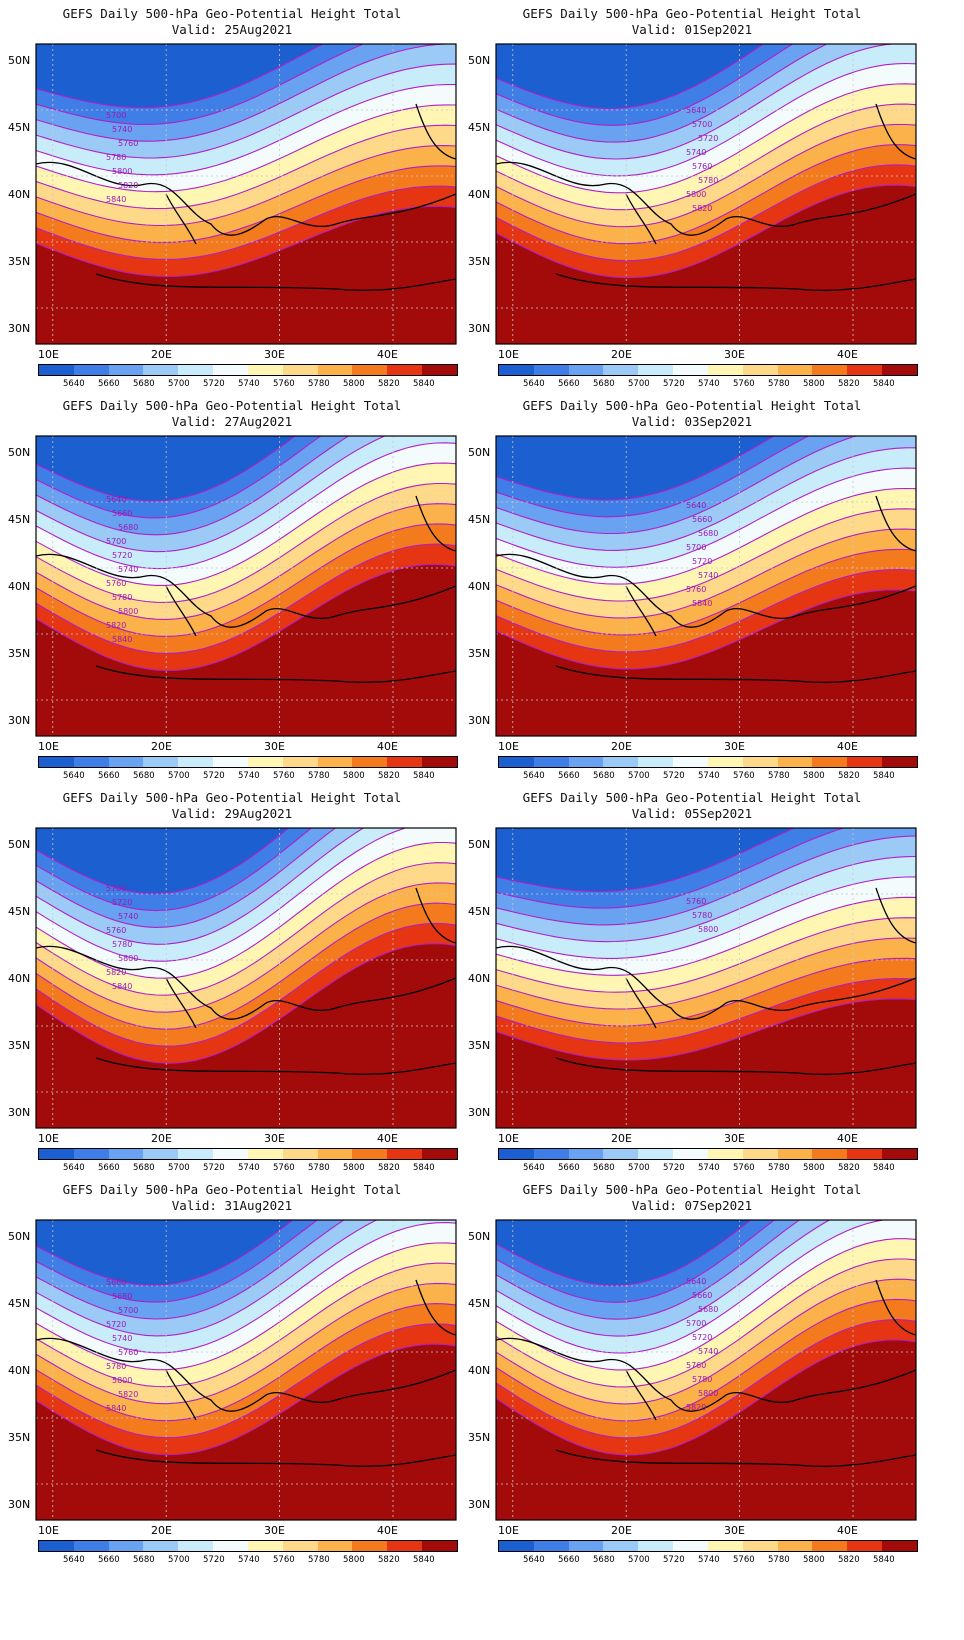  Describe the element at coordinates (122, 986) in the screenshot. I see `contour-label: 5840` at that location.